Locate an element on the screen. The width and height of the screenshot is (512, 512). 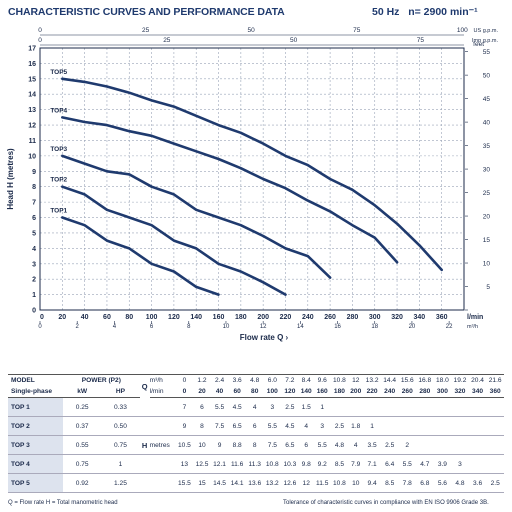
lmin-value: 80 is located at coordinates (254, 392).